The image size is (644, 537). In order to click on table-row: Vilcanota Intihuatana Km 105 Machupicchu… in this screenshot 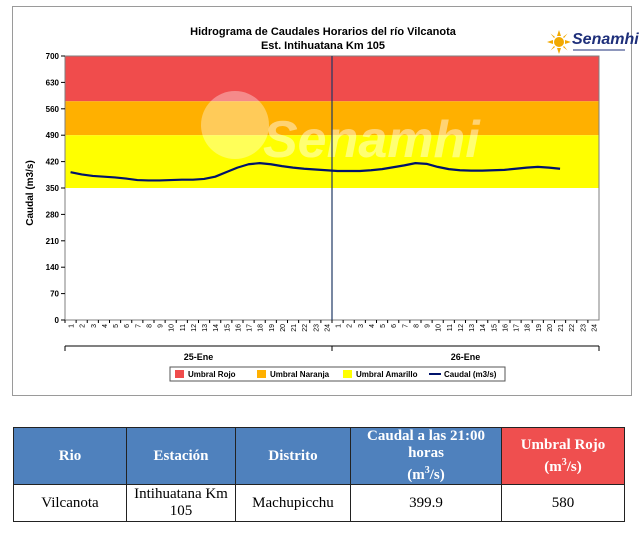, I will do `click(319, 503)`.